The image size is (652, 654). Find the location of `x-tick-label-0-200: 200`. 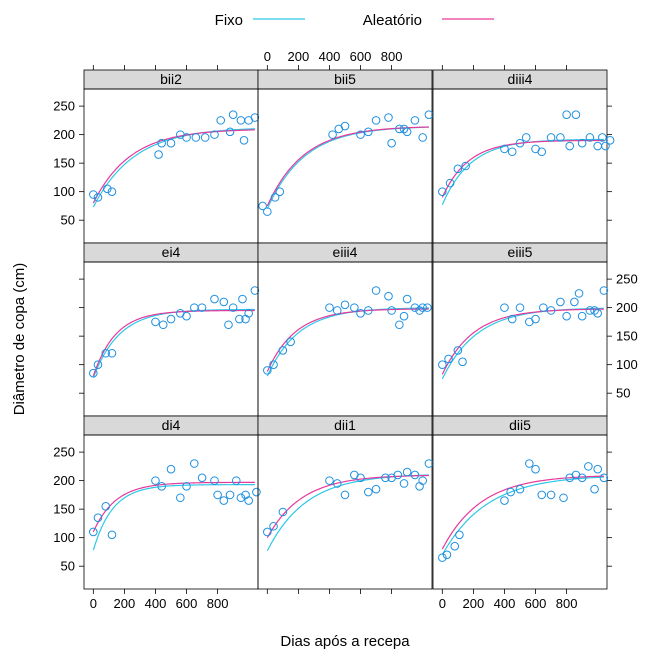

x-tick-label-0-200: 200 is located at coordinates (125, 603).